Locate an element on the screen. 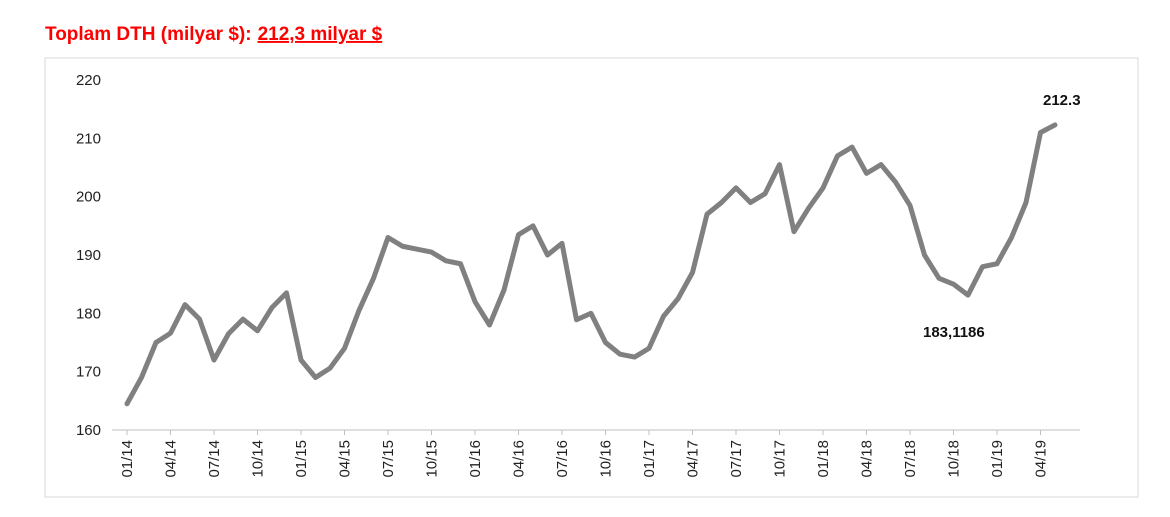  annotation: 212.3 is located at coordinates (1062, 100).